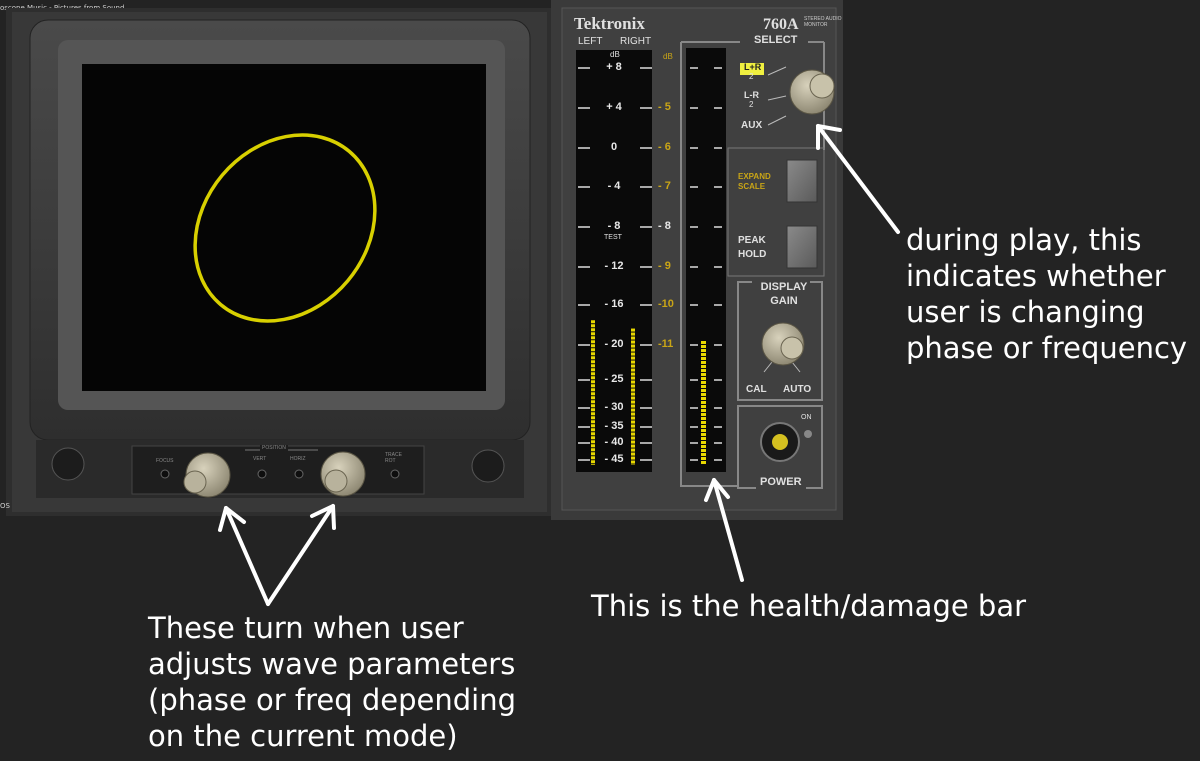 The width and height of the screenshot is (1200, 761). I want to click on select-active-highlight, so click(752, 69).